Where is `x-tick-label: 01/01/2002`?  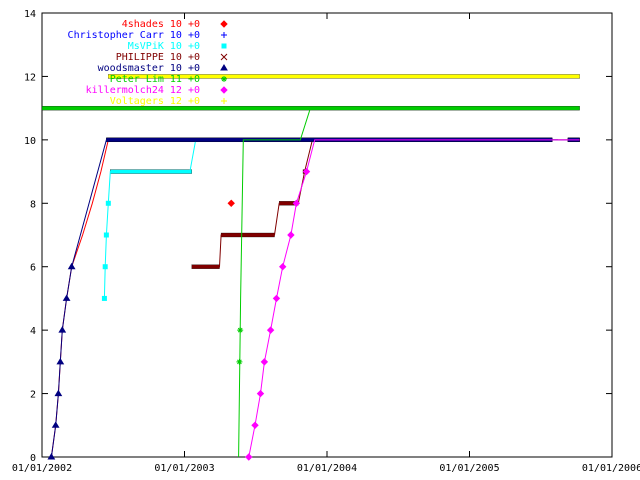 x-tick-label: 01/01/2002 is located at coordinates (42, 468).